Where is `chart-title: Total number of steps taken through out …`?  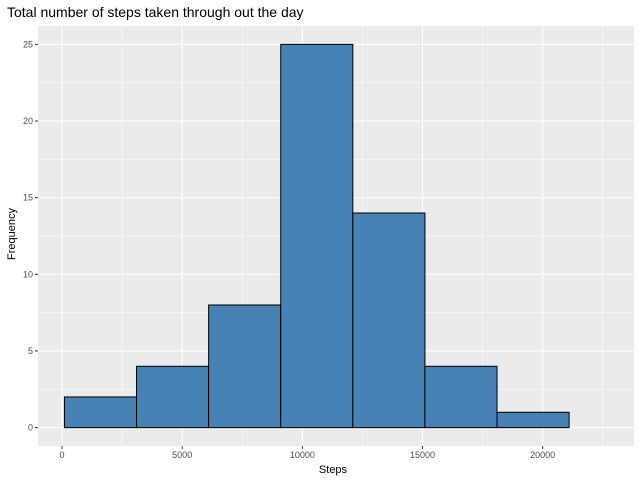
chart-title: Total number of steps taken through out … is located at coordinates (155, 12).